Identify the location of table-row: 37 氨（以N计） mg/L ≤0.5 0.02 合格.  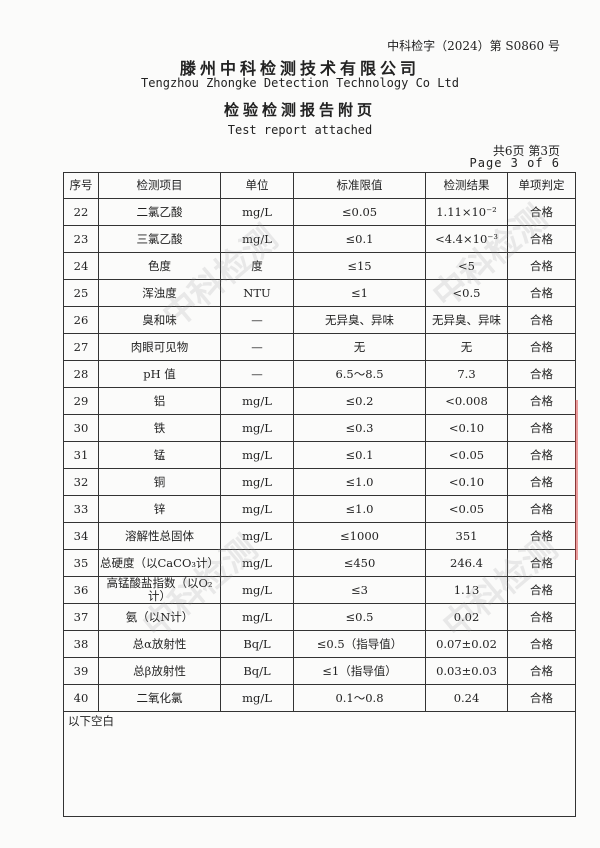
(319, 617).